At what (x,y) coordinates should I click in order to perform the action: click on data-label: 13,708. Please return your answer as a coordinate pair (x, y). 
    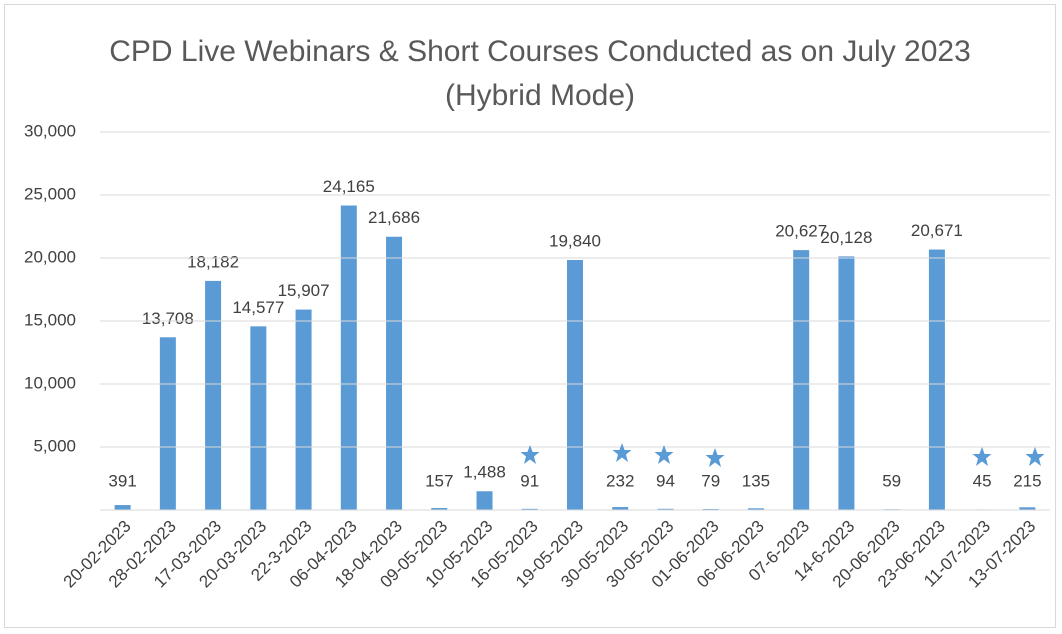
    Looking at the image, I should click on (168, 318).